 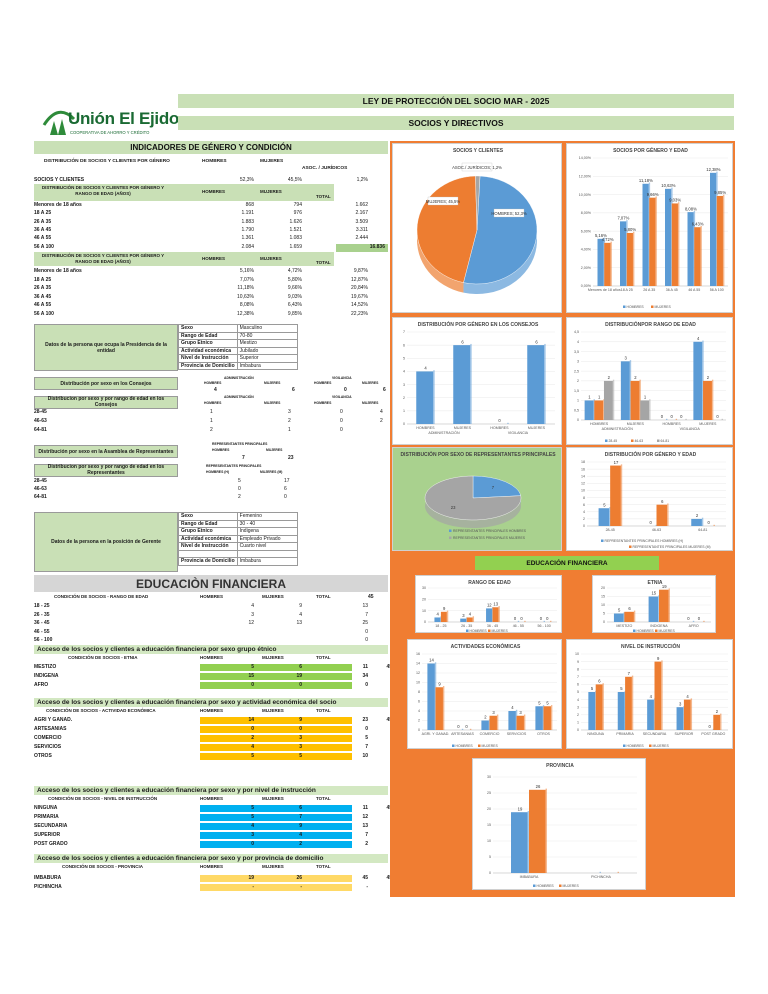 What do you see at coordinates (201, 305) in the screenshot?
I see `pct-row: 46 A 55 8,08% 6,43% 14,52%` at bounding box center [201, 305].